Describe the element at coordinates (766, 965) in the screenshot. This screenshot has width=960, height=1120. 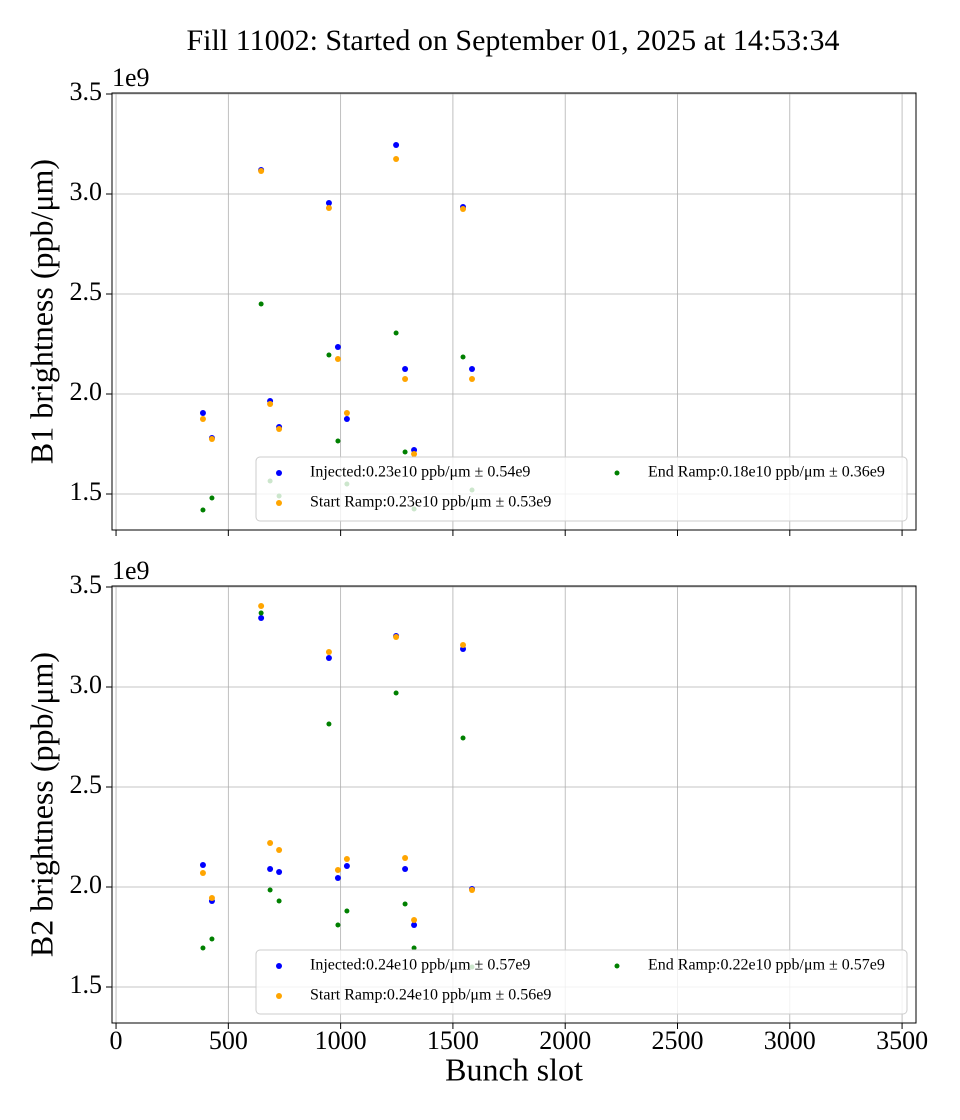
I see `legend-label: End Ramp:0.22e10 ppb/μm ± 0.57e9` at that location.